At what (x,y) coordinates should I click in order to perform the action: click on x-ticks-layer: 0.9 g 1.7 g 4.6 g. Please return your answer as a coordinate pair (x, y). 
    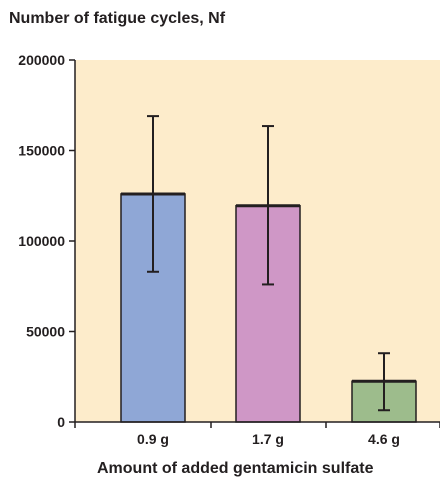
    Looking at the image, I should click on (257, 434).